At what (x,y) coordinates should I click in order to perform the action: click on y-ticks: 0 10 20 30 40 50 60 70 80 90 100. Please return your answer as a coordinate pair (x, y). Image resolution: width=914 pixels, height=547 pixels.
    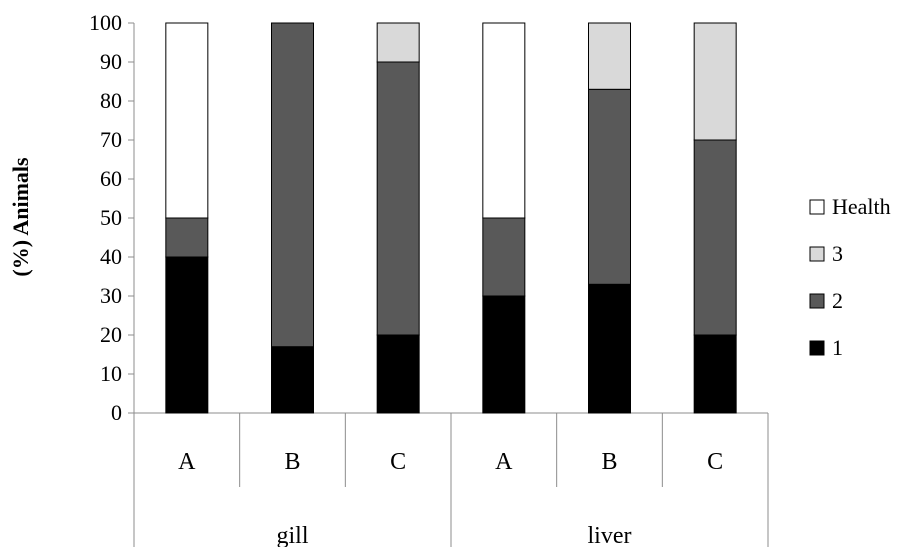
    Looking at the image, I should click on (111, 217).